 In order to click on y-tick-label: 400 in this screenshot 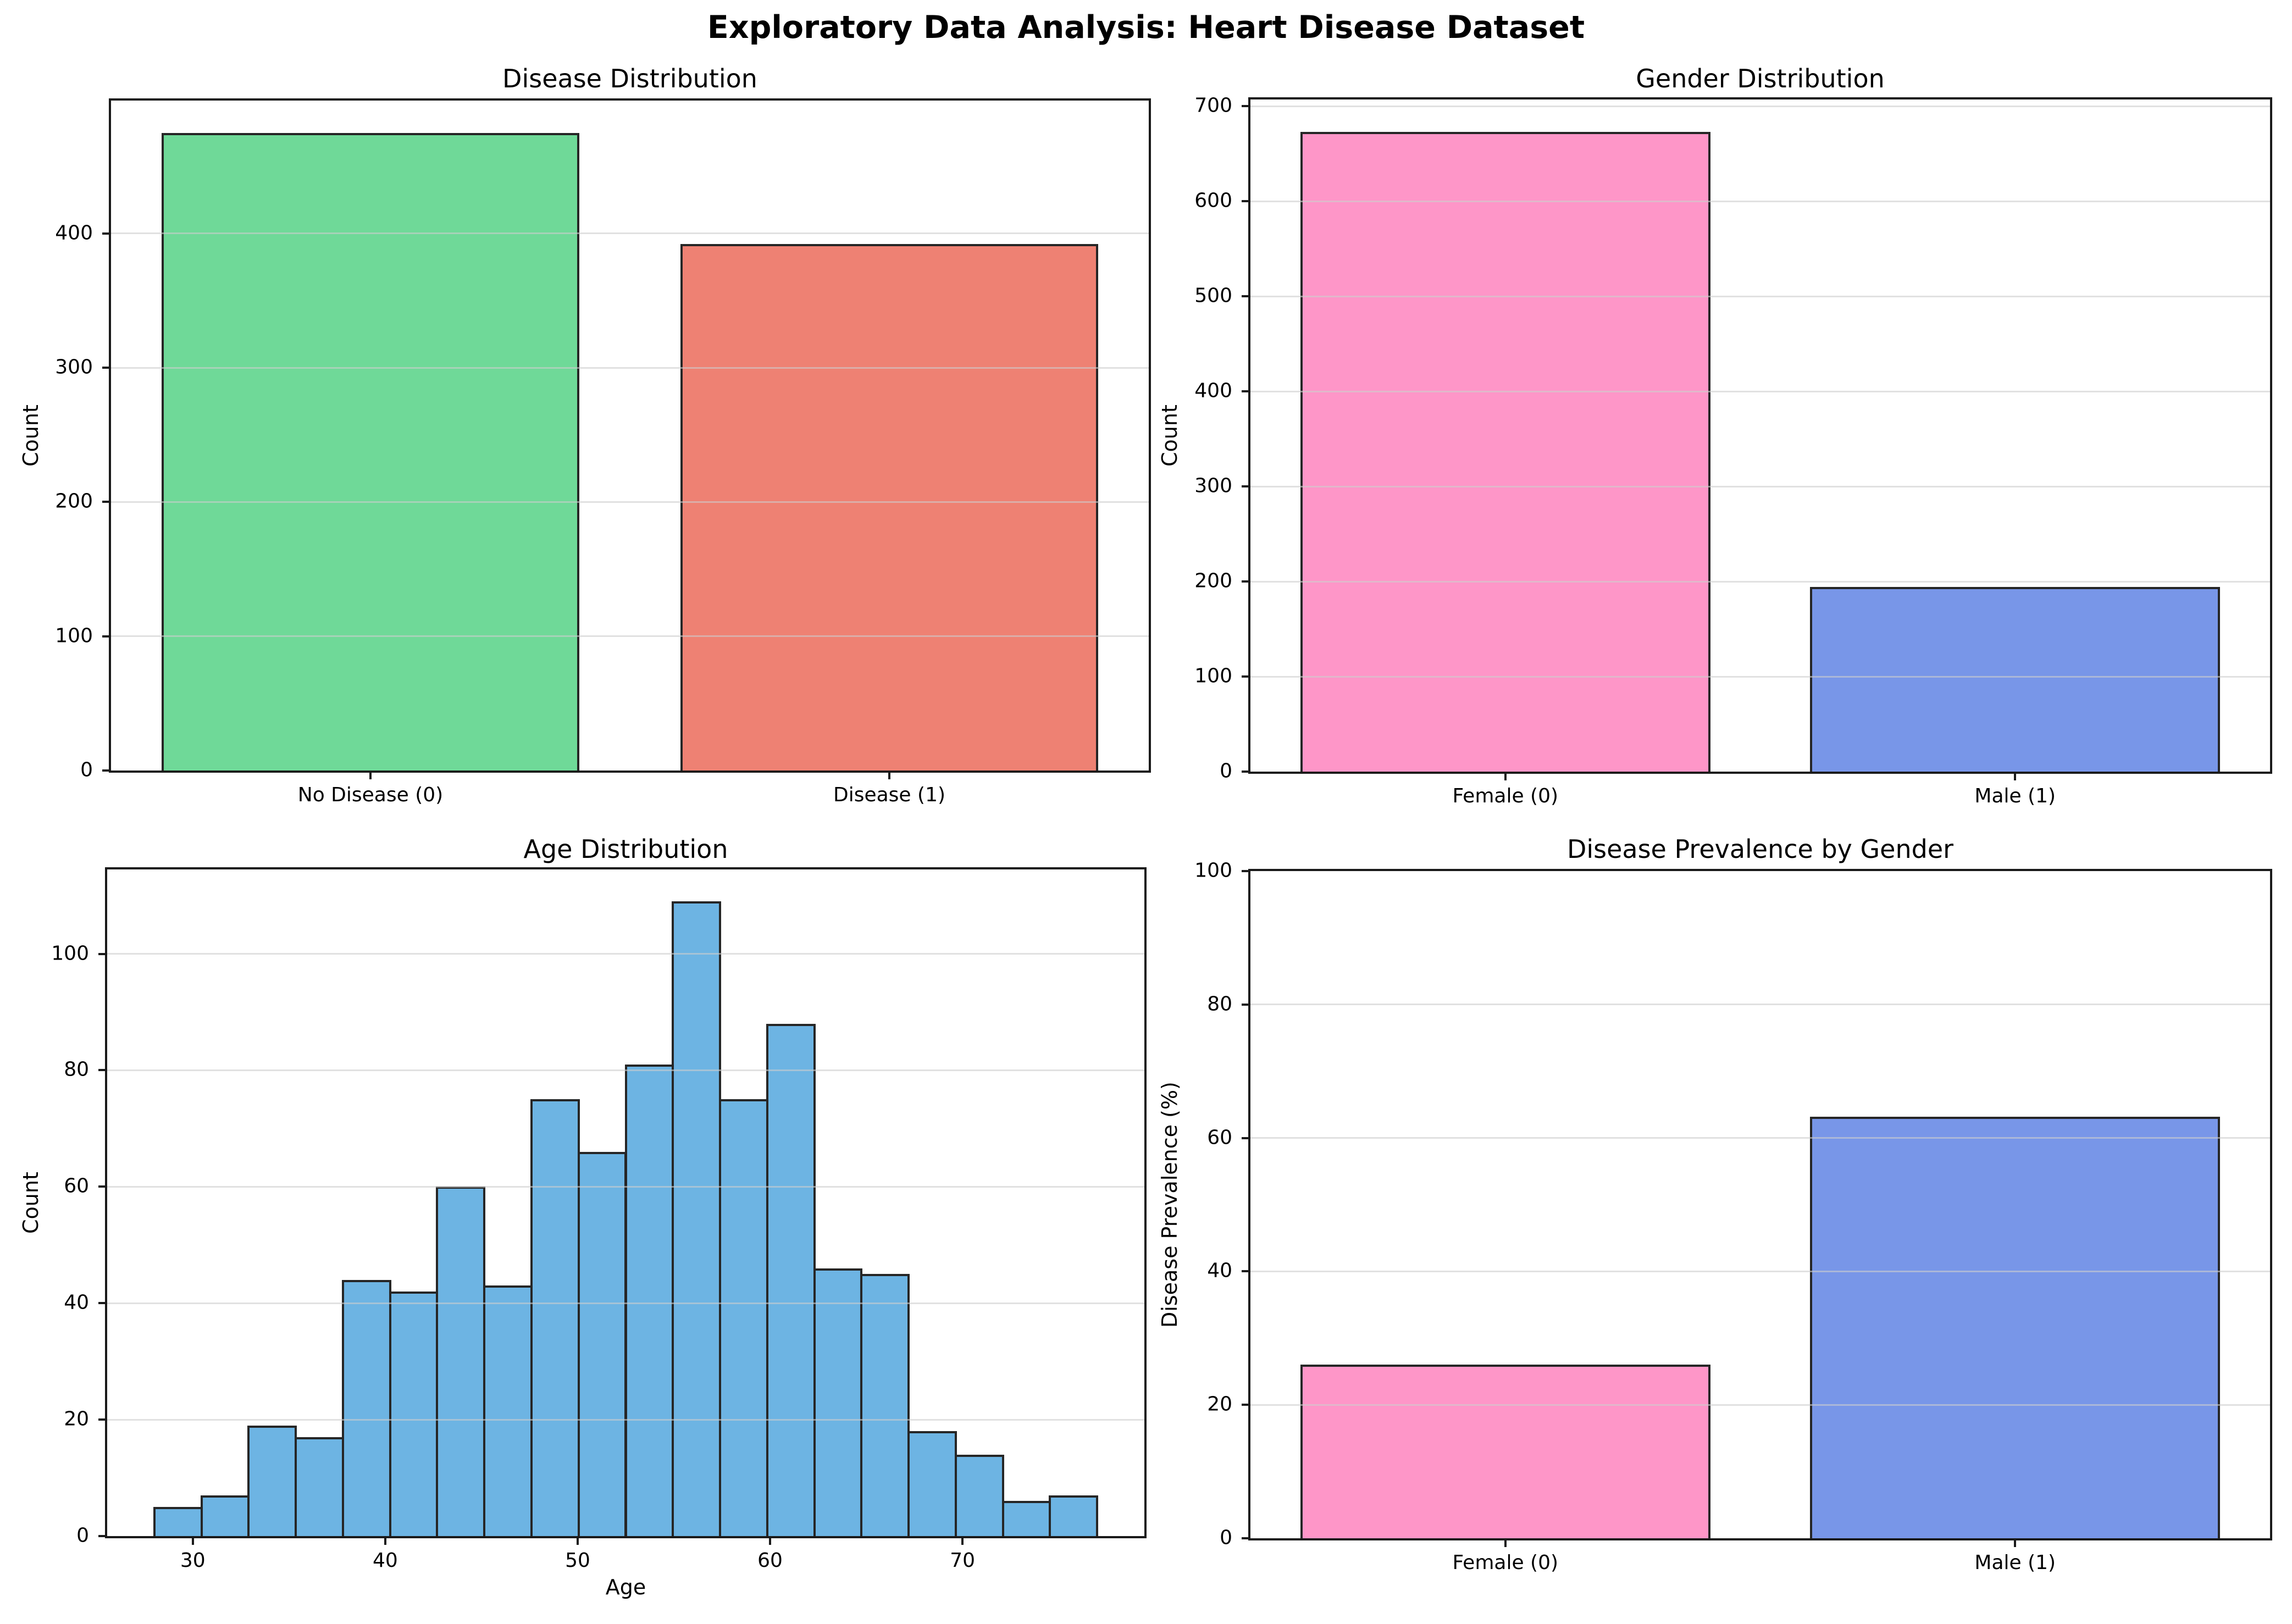, I will do `click(74, 233)`.